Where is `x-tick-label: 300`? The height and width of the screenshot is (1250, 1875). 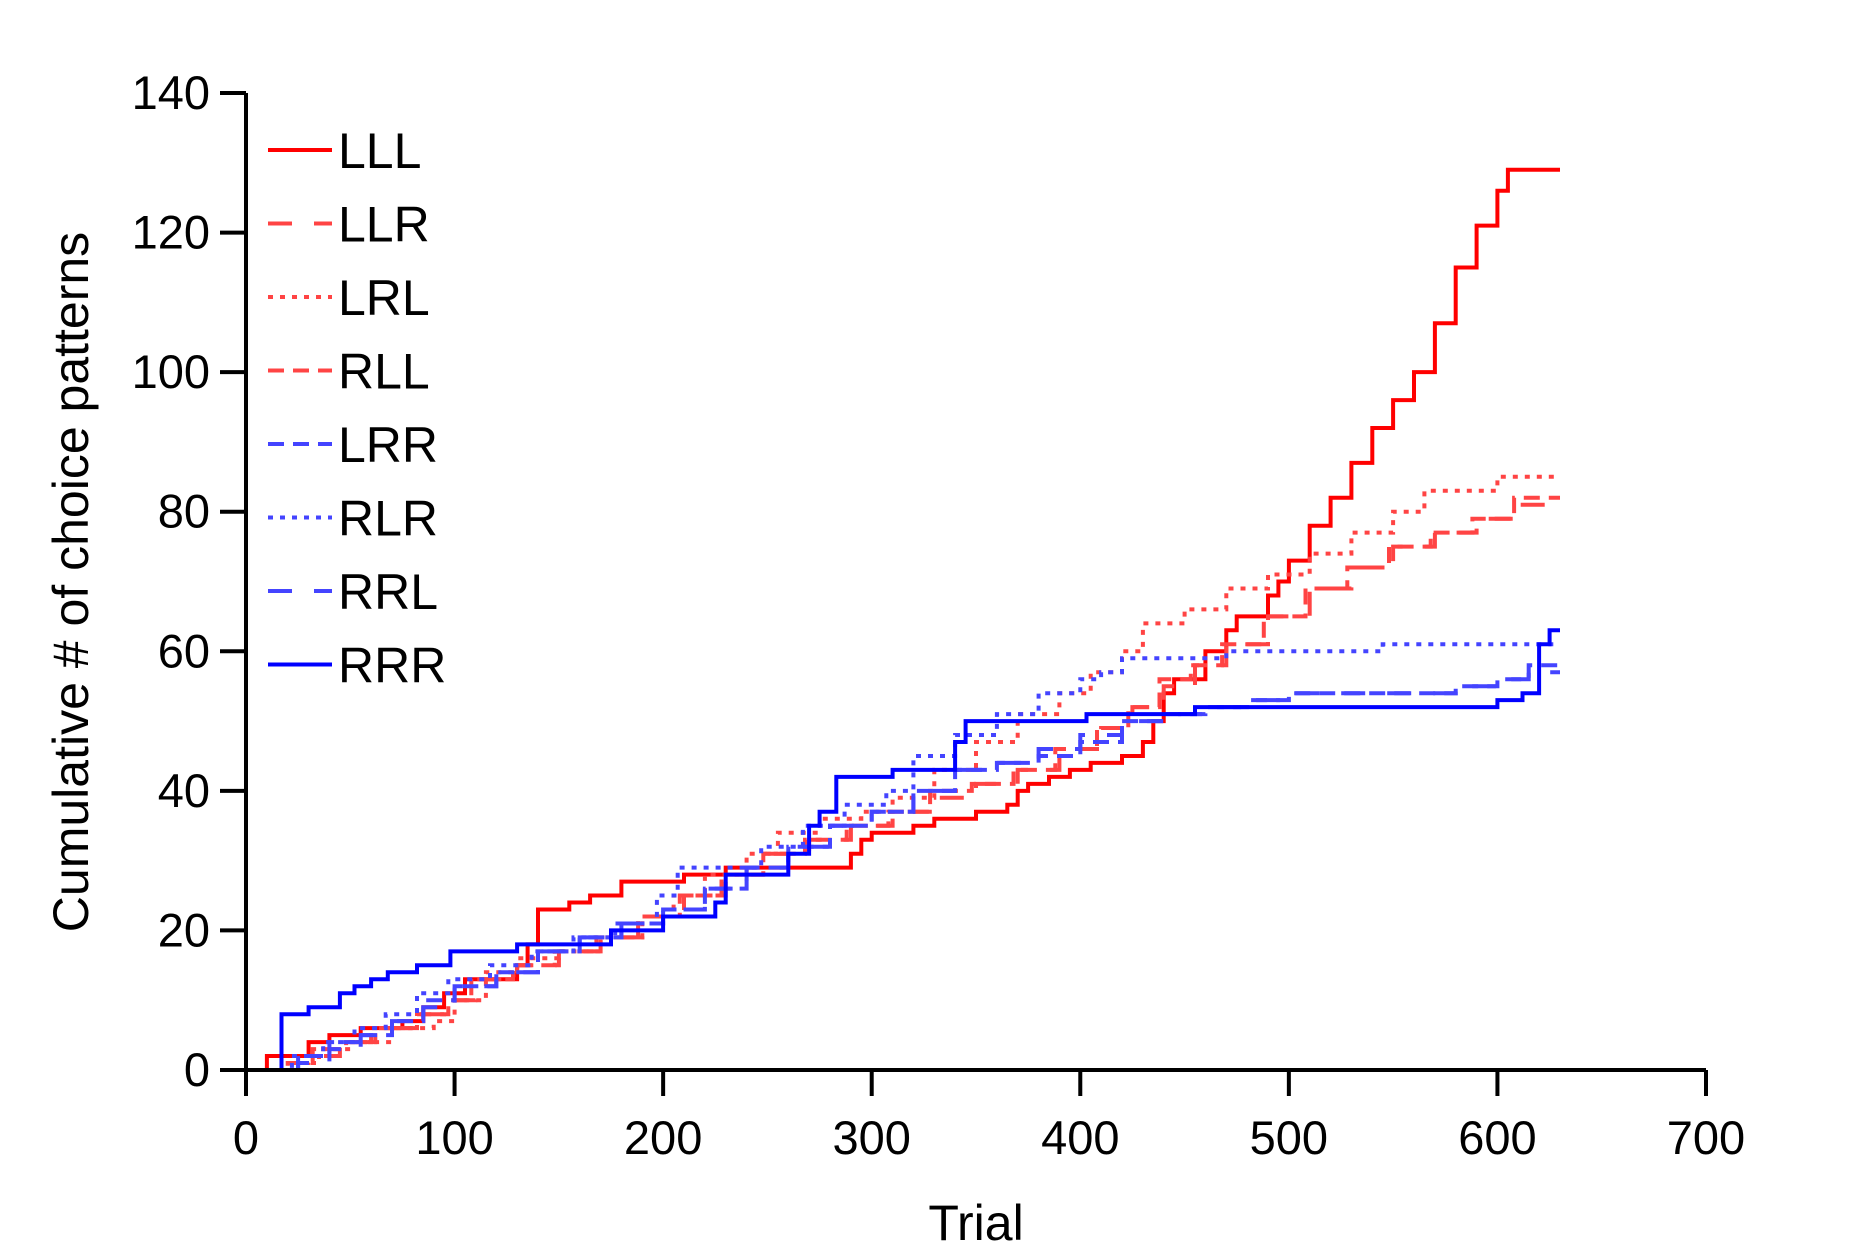
x-tick-label: 300 is located at coordinates (872, 1137).